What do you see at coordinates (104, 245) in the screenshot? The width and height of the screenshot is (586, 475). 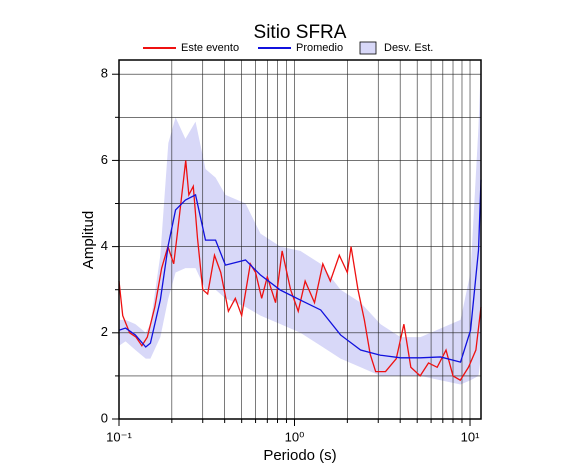 I see `y-tick-label: 4` at bounding box center [104, 245].